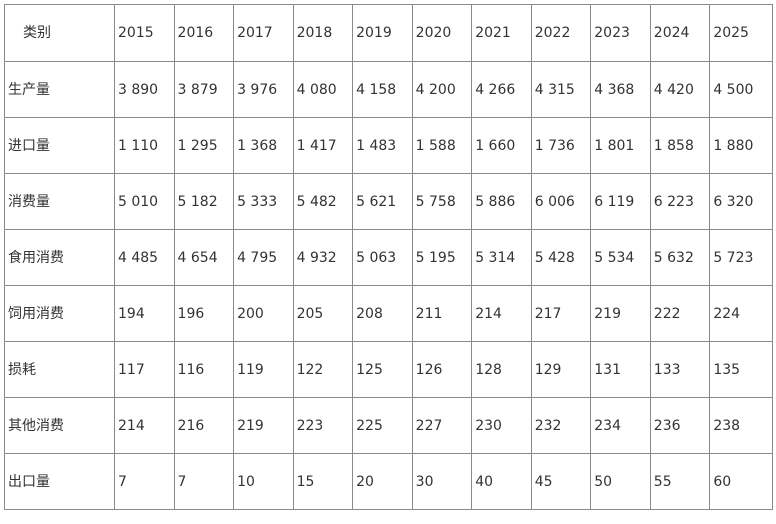 Image resolution: width=776 pixels, height=524 pixels. I want to click on table-cell: 15, so click(323, 481).